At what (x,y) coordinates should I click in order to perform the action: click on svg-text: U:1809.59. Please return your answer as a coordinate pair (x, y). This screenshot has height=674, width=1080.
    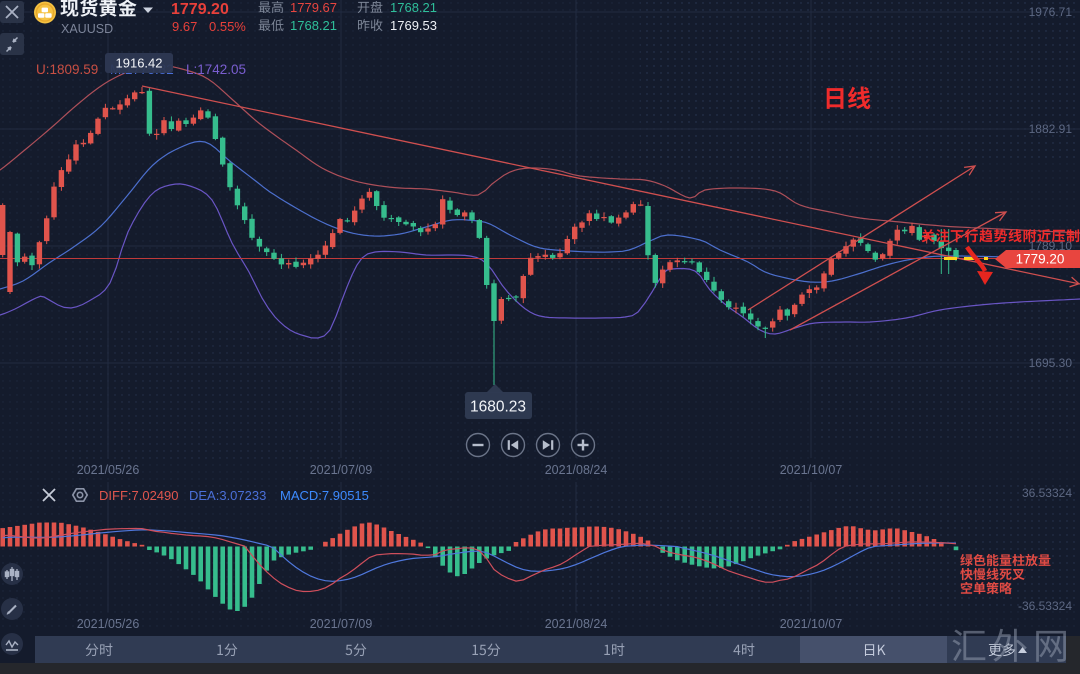
    Looking at the image, I should click on (67, 69).